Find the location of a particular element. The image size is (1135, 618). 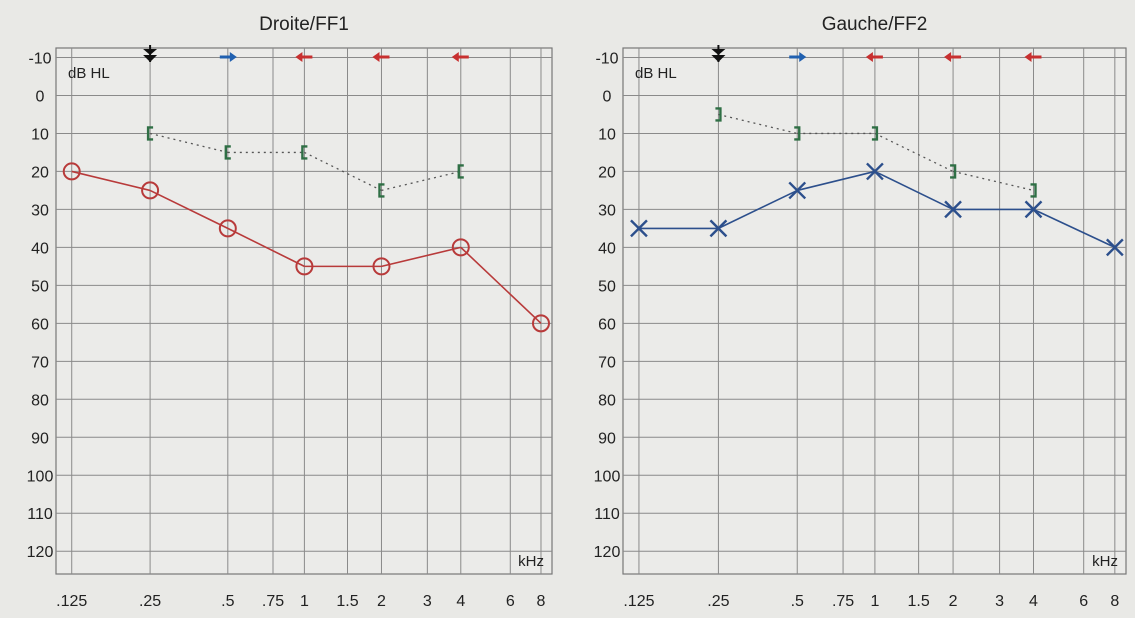

y-tick-label: 70 is located at coordinates (607, 362).